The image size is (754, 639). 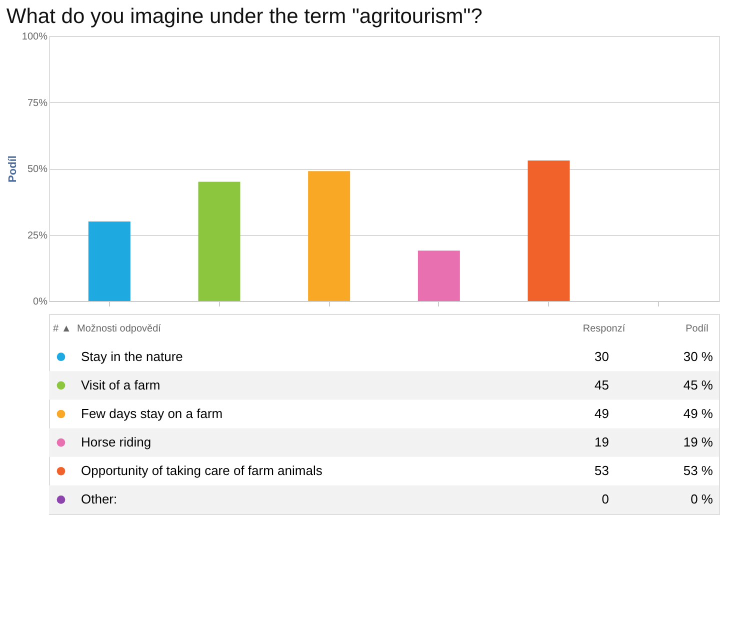 What do you see at coordinates (698, 413) in the screenshot?
I see `text: 49 %` at bounding box center [698, 413].